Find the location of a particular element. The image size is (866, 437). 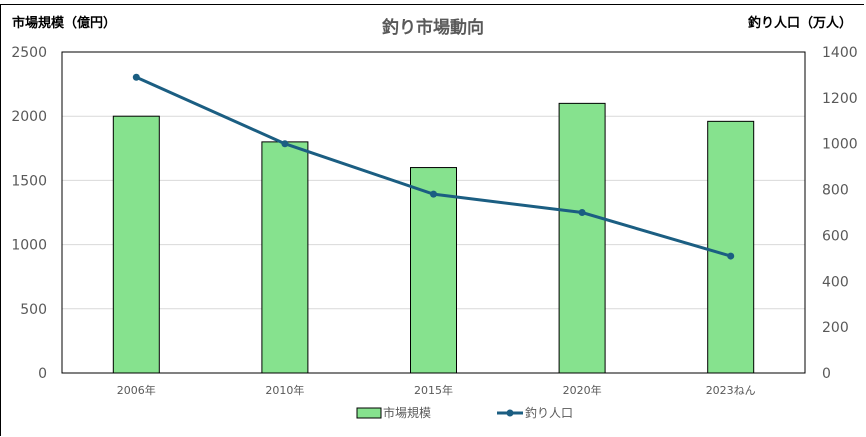

y-left-axis-label: 市場規模（億円） is located at coordinates (64, 23).